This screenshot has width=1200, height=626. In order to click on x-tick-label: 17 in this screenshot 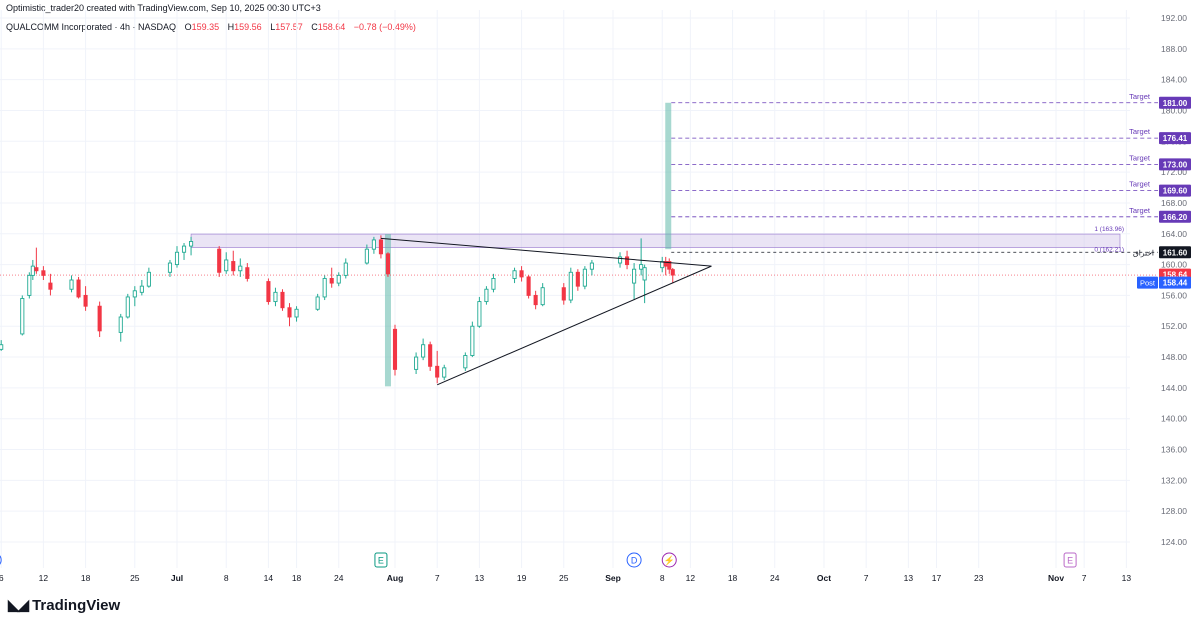, I will do `click(937, 578)`.